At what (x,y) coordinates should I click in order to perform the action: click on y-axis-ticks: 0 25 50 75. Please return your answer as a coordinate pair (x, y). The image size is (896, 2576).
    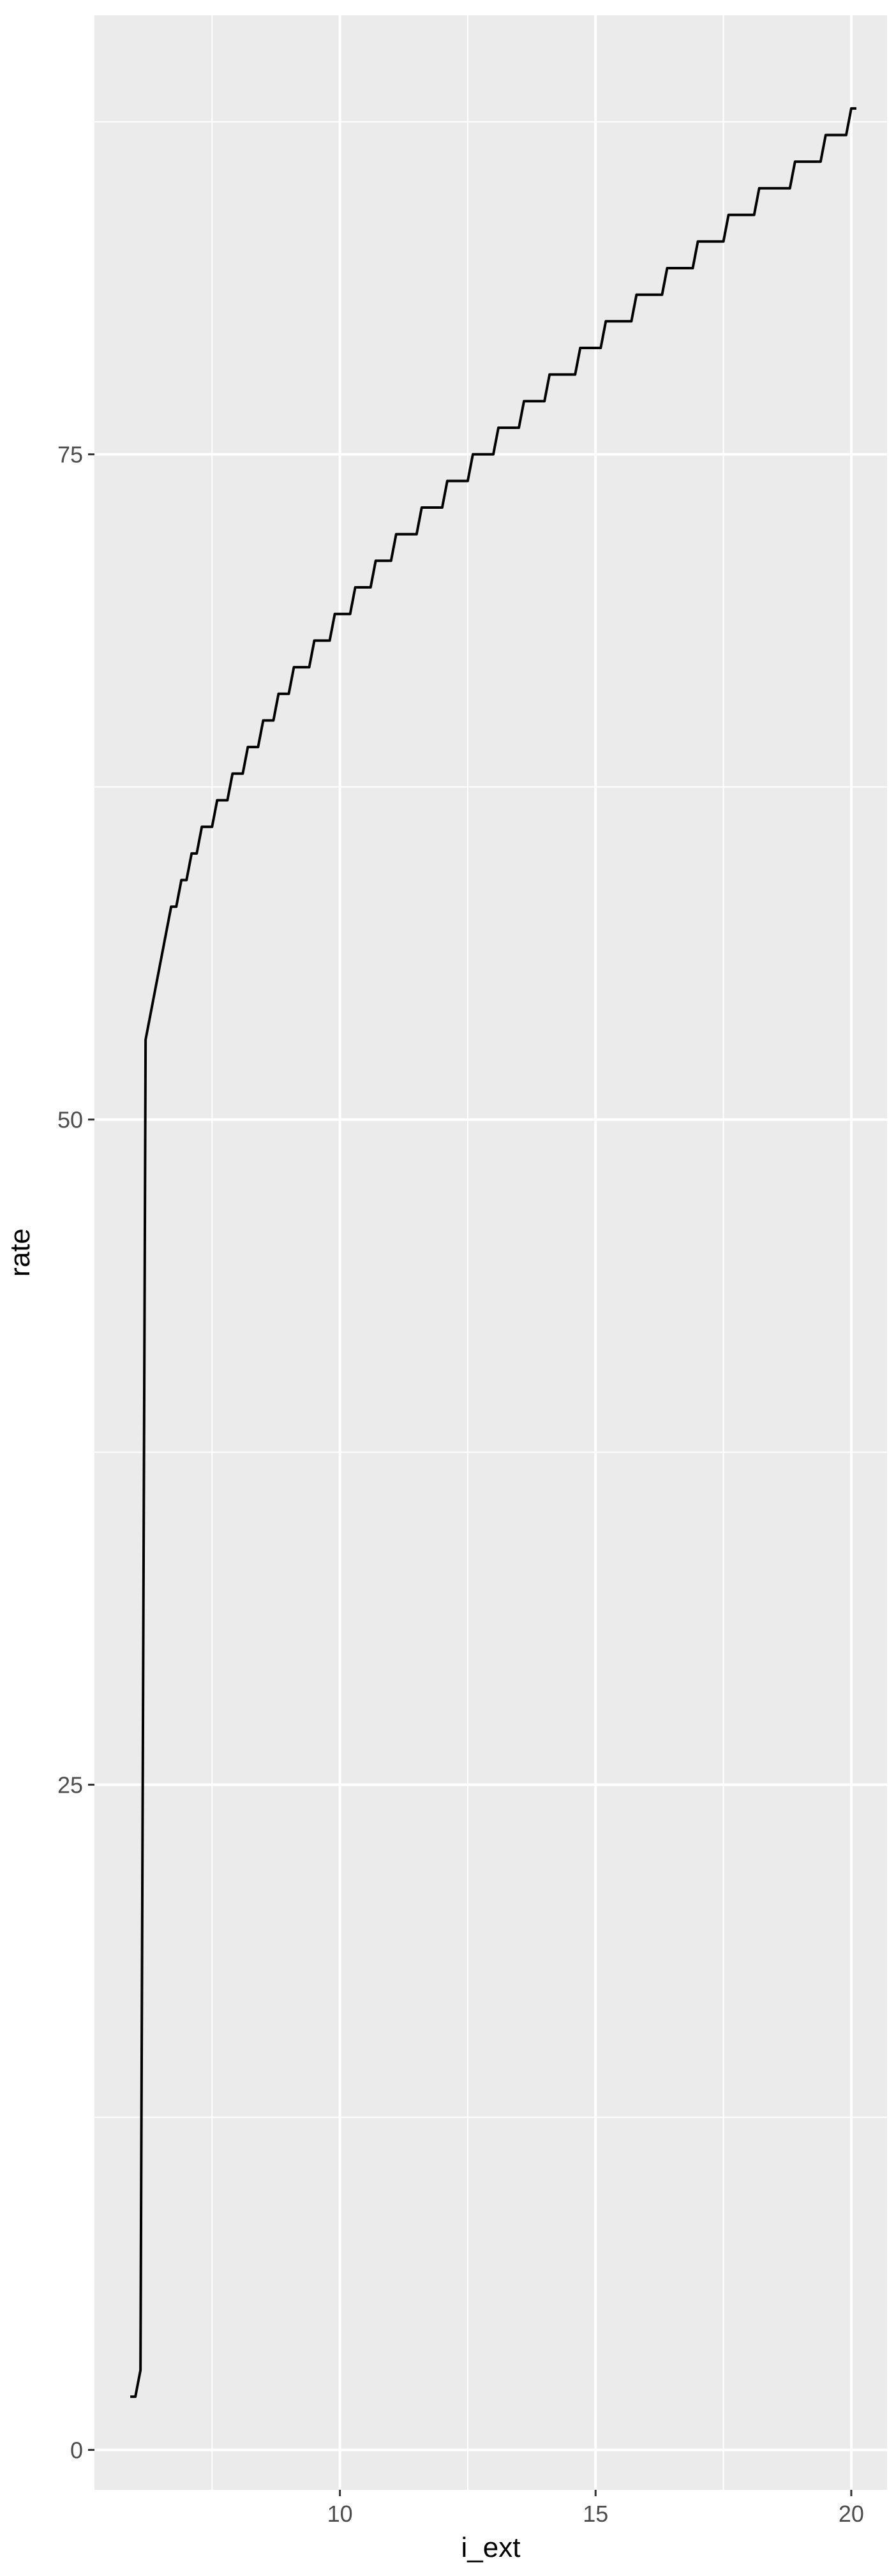
    Looking at the image, I should click on (75, 1452).